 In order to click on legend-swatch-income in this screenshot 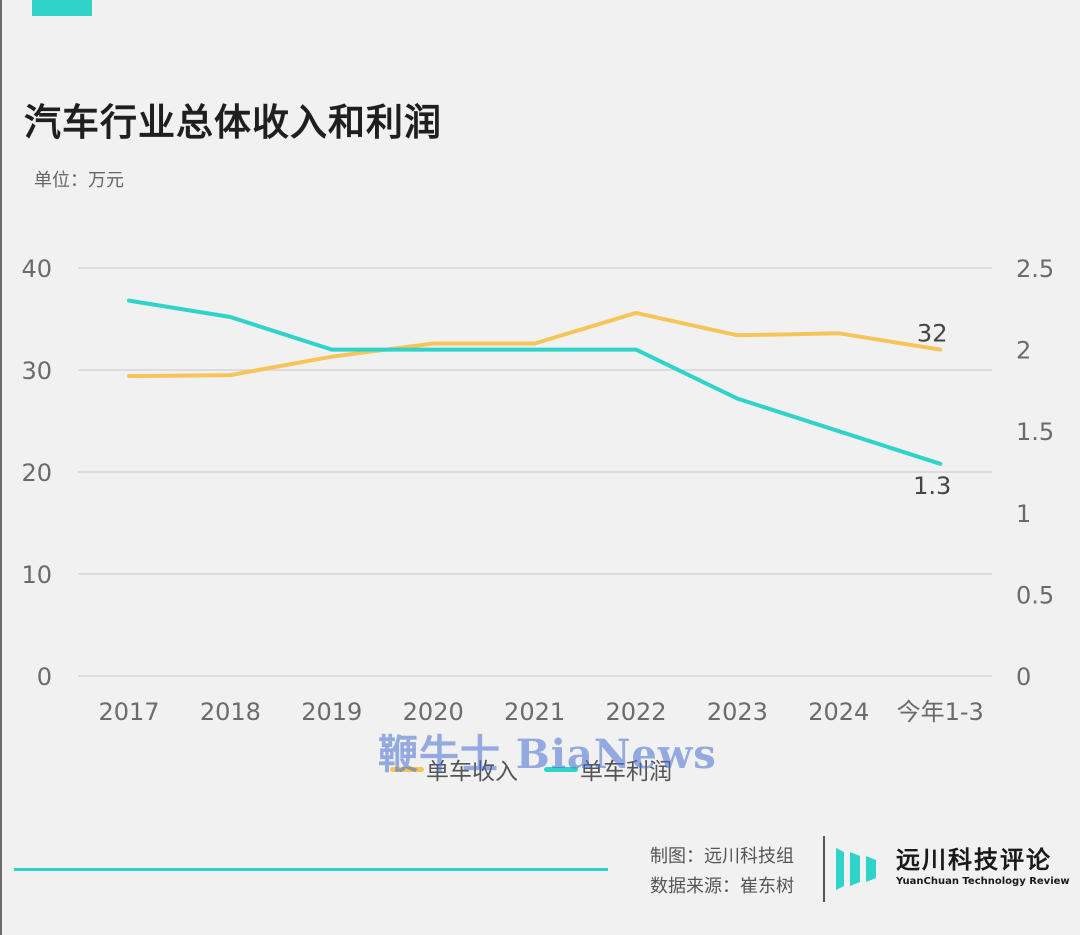, I will do `click(407, 769)`.